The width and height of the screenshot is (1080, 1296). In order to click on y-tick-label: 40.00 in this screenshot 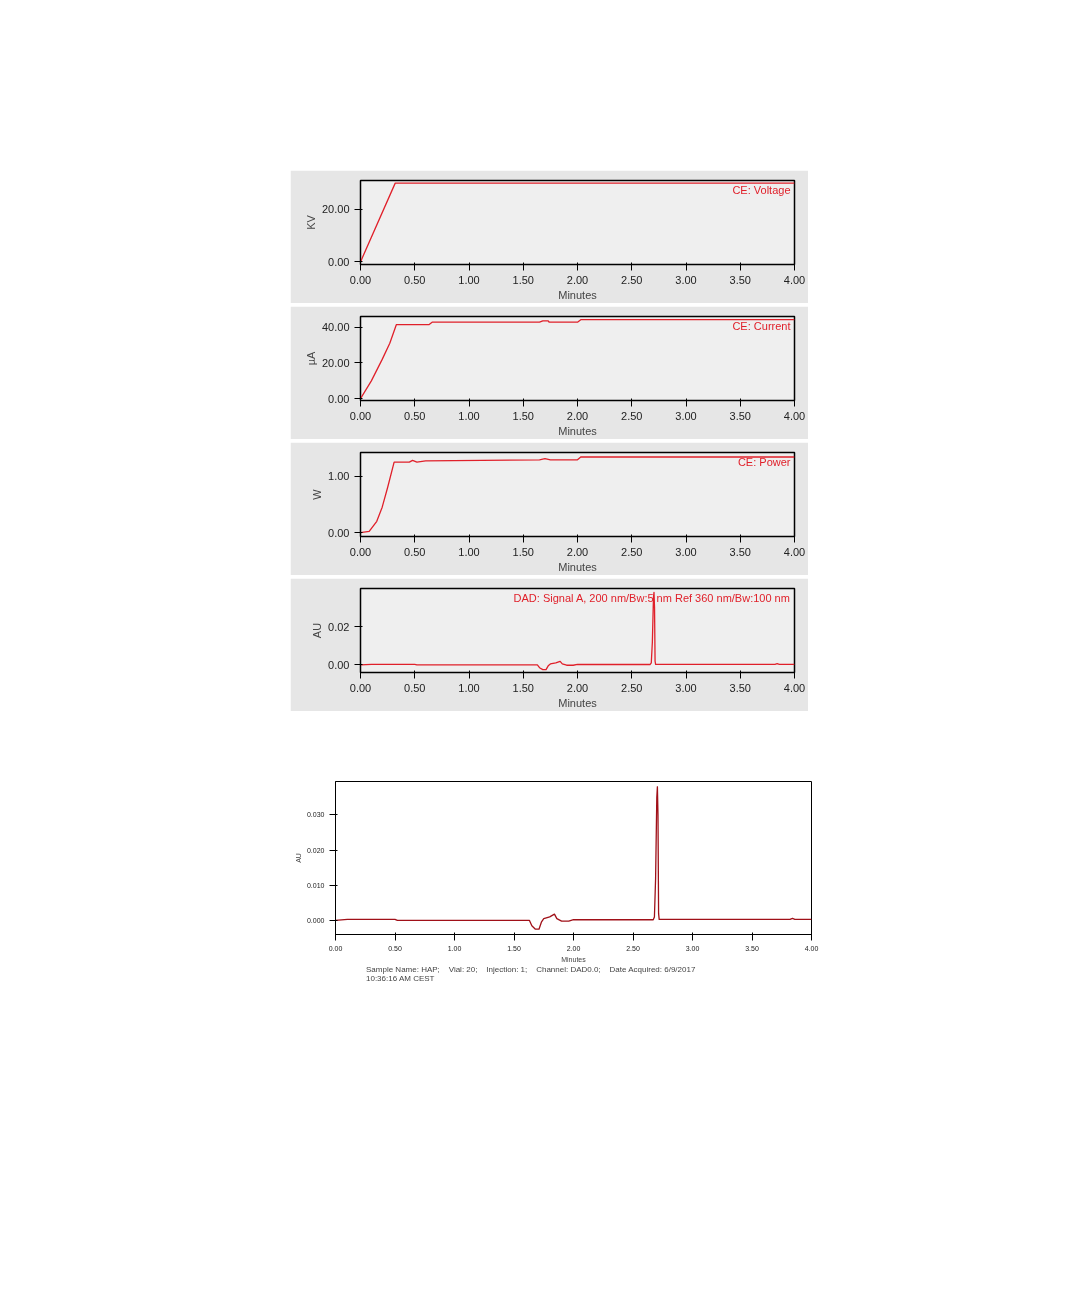, I will do `click(335, 327)`.